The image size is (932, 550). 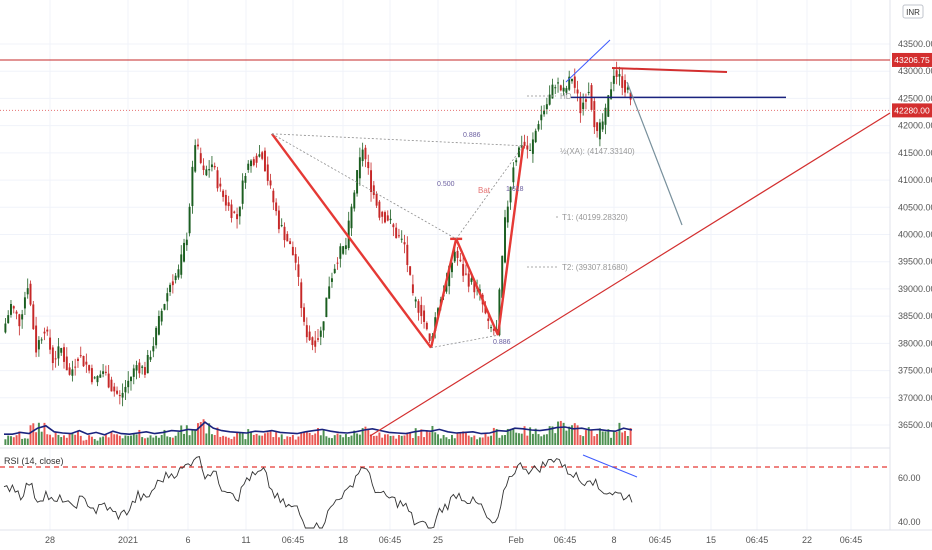 What do you see at coordinates (502, 342) in the screenshot?
I see `ratio-xd-label: 0.886` at bounding box center [502, 342].